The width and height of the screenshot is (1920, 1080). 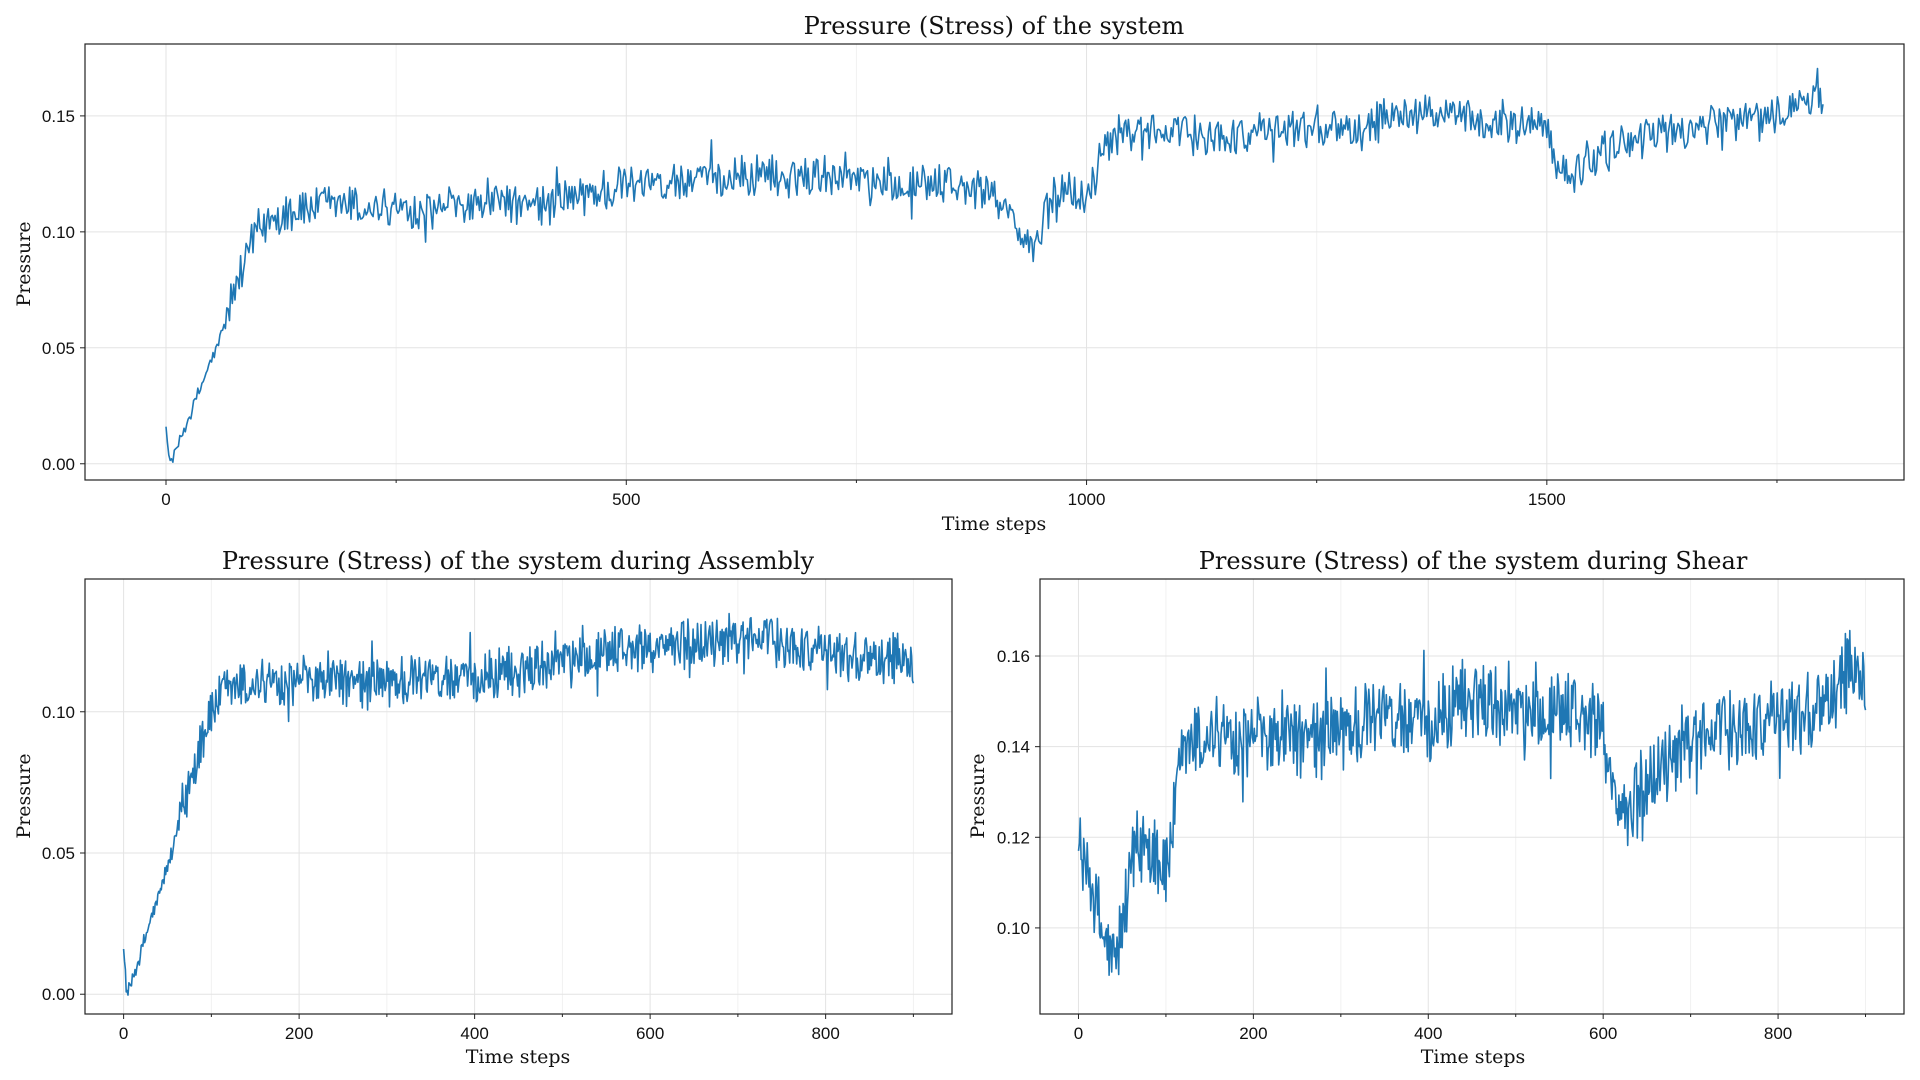 I want to click on y-tick-label: 0.14, so click(x=1013, y=747).